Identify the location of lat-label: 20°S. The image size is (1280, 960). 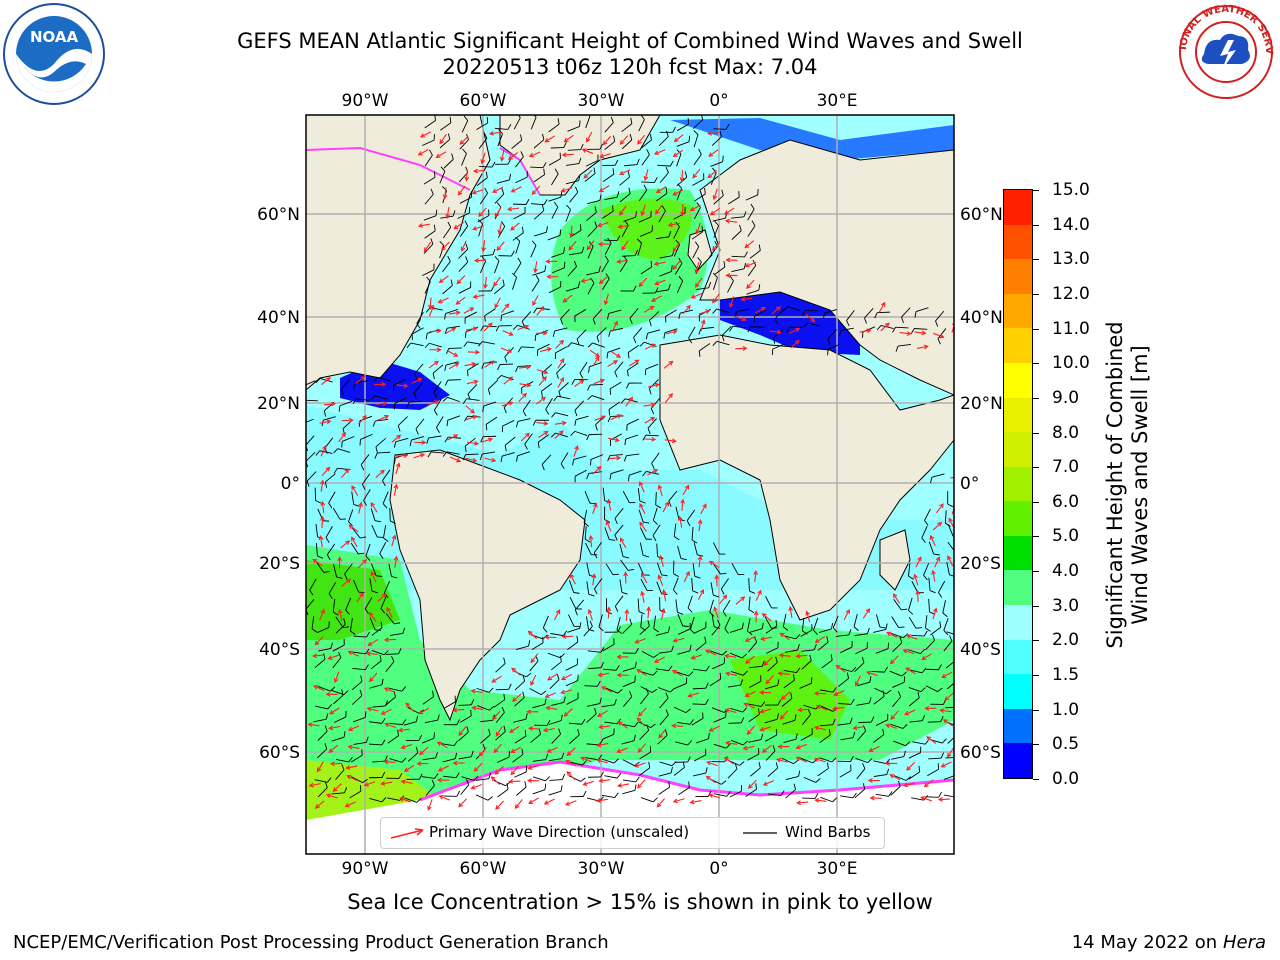
(980, 564).